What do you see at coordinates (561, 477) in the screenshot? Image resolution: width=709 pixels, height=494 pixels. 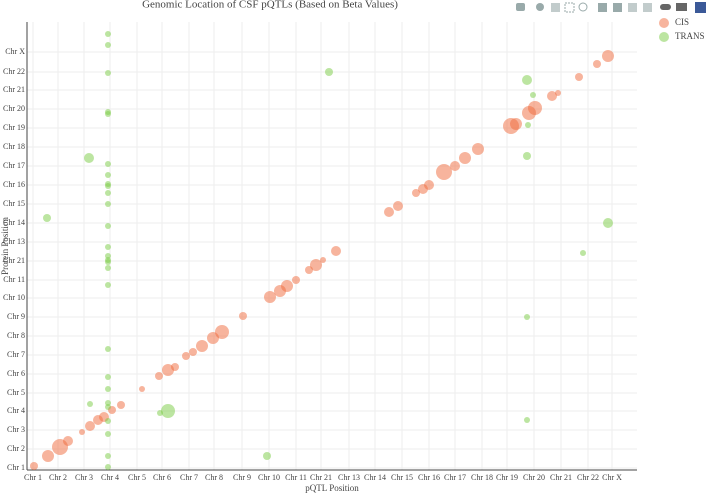 I see `x-tick-label: Chr 21` at bounding box center [561, 477].